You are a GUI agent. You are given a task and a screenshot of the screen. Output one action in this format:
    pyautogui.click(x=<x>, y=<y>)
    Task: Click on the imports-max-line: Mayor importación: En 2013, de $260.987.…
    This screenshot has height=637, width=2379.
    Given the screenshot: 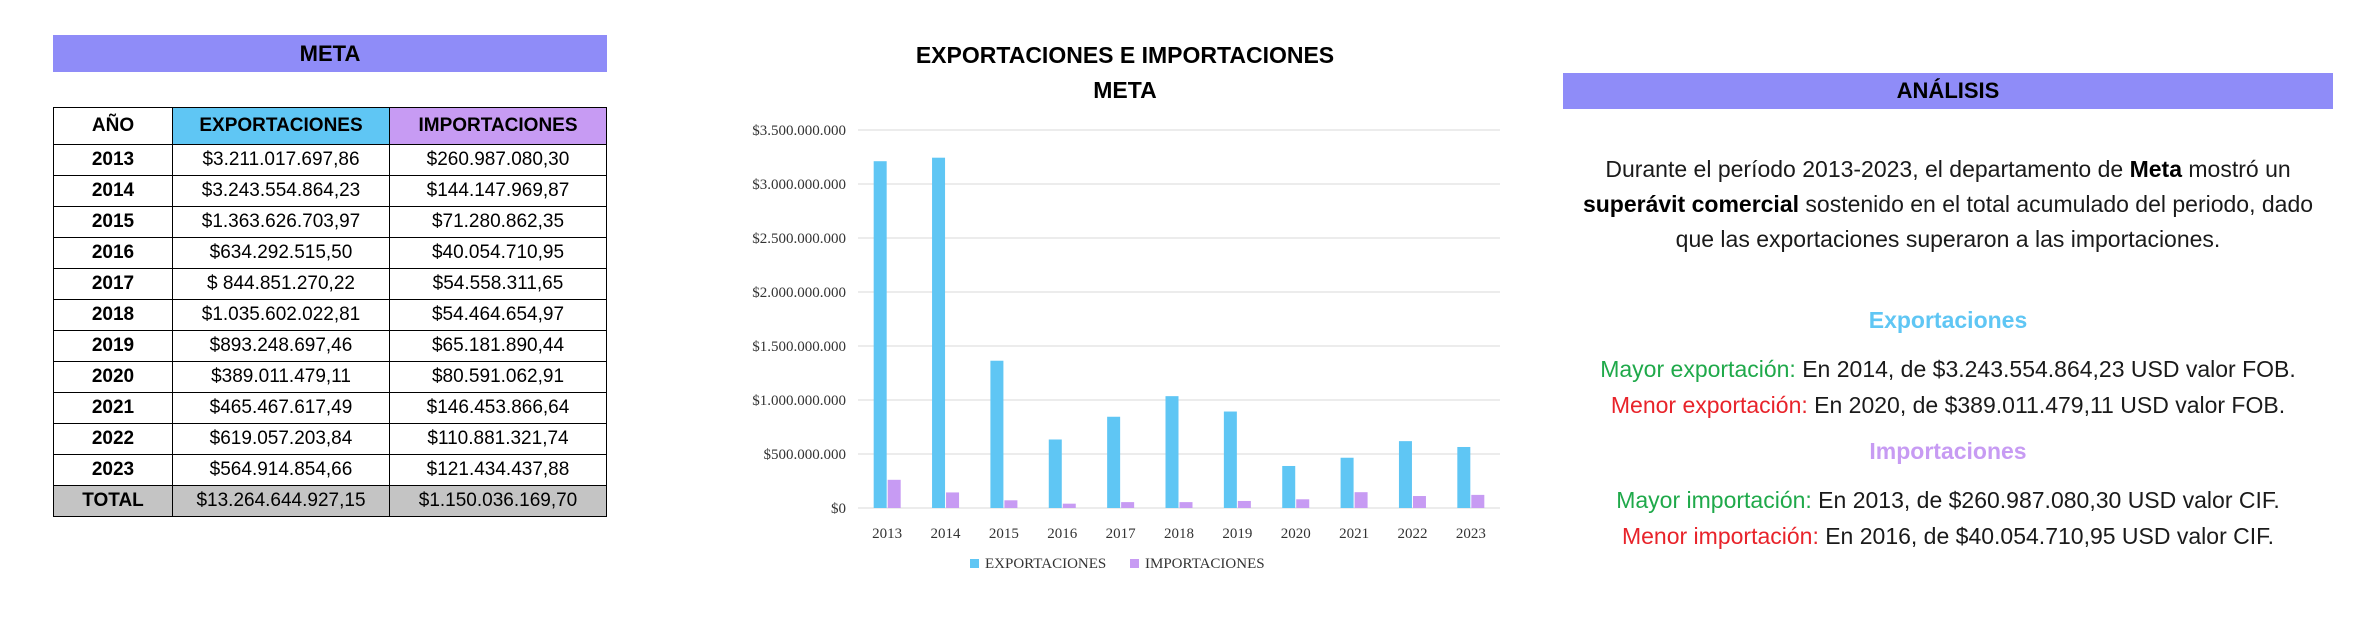 What is the action you would take?
    pyautogui.click(x=1948, y=500)
    